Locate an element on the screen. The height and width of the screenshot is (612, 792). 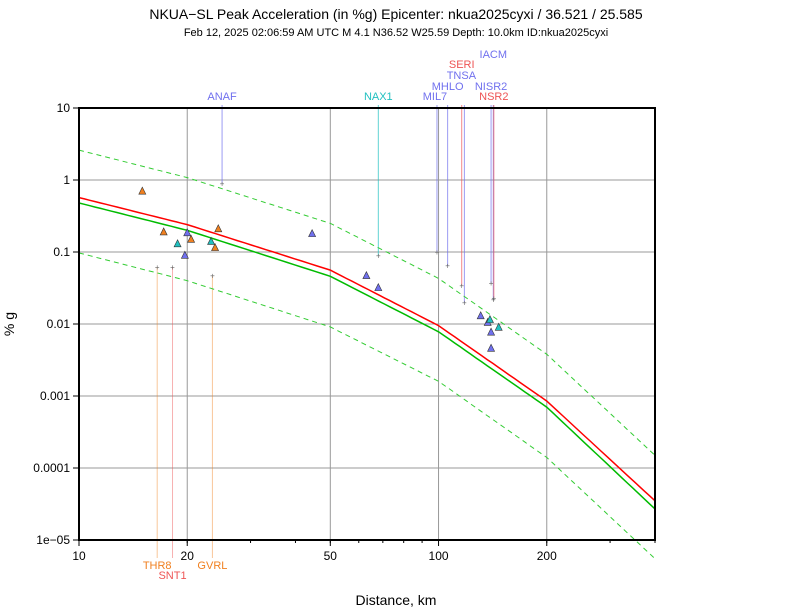
y-tick-label: 10 is located at coordinates (64, 108).